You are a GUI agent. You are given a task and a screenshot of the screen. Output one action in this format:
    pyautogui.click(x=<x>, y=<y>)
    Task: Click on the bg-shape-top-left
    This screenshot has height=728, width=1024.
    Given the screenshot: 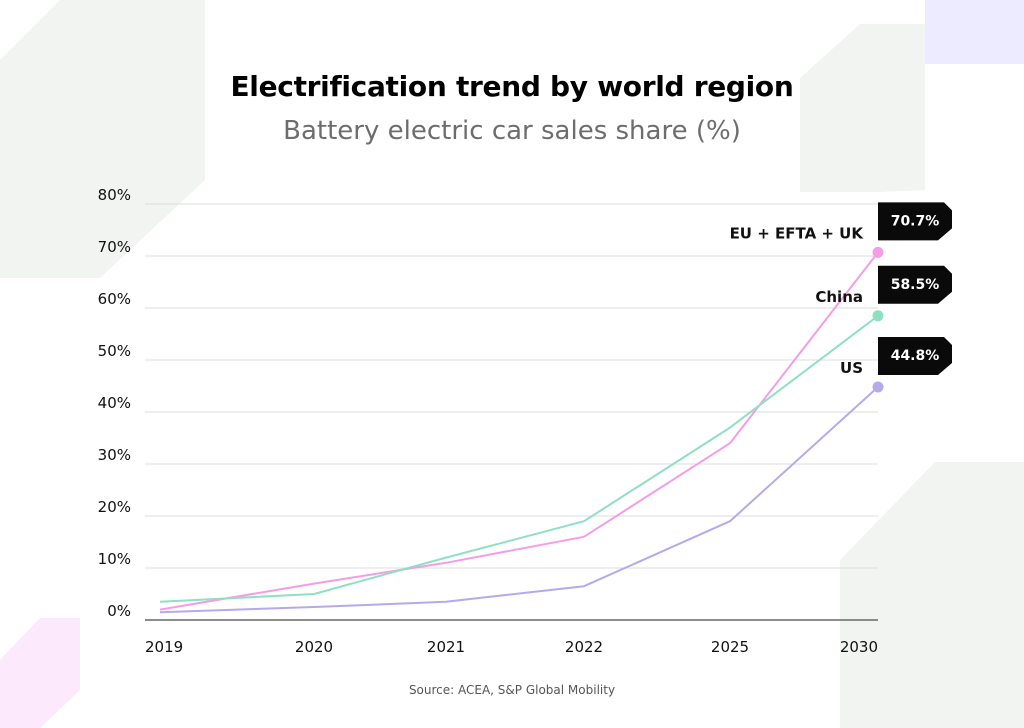 What is the action you would take?
    pyautogui.click(x=102, y=139)
    